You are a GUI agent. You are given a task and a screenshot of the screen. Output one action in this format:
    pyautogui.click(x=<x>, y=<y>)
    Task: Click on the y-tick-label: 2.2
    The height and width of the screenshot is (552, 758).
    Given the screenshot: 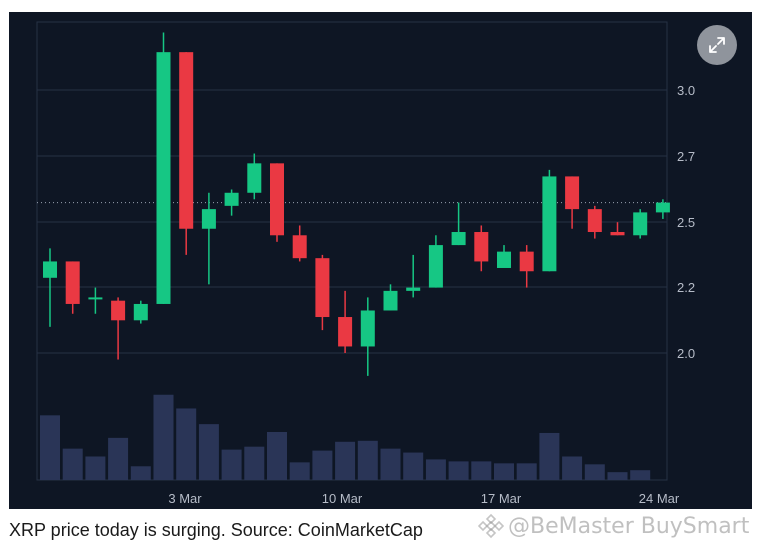 What is the action you would take?
    pyautogui.click(x=686, y=287)
    